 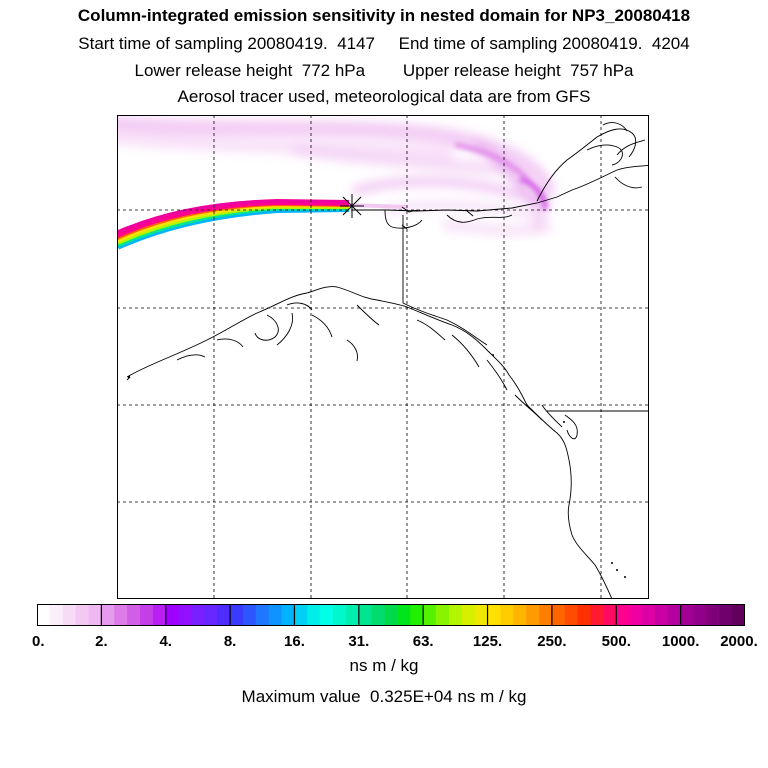 What do you see at coordinates (38, 641) in the screenshot?
I see `colorbar-tick-label: 0.` at bounding box center [38, 641].